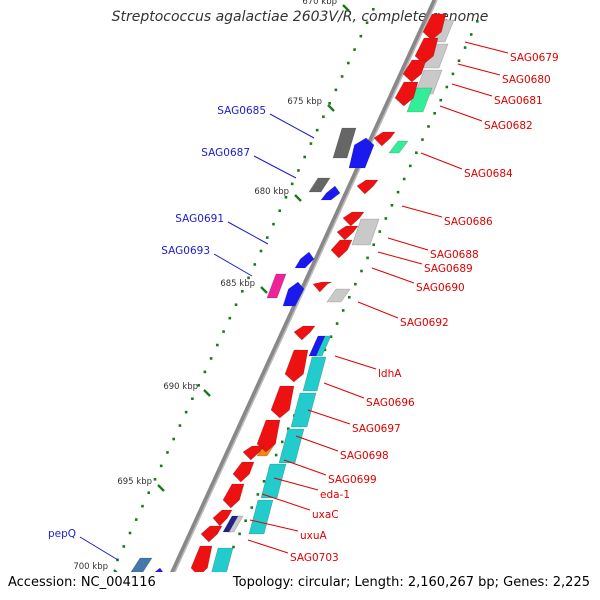 This screenshot has height=600, width=600. What do you see at coordinates (526, 80) in the screenshot?
I see `gene-label-sag0680: SAG0680` at bounding box center [526, 80].